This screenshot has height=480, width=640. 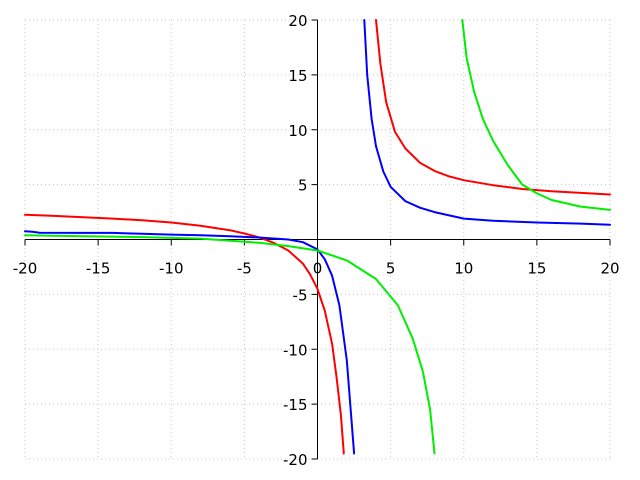 What do you see at coordinates (536, 269) in the screenshot?
I see `x-tick-label: 15` at bounding box center [536, 269].